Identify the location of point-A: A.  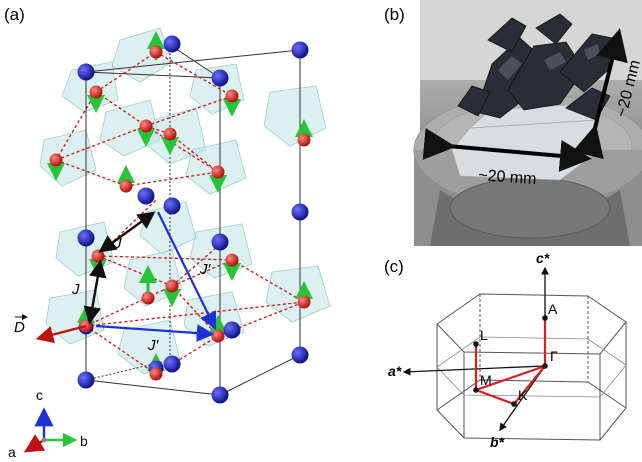
(553, 309).